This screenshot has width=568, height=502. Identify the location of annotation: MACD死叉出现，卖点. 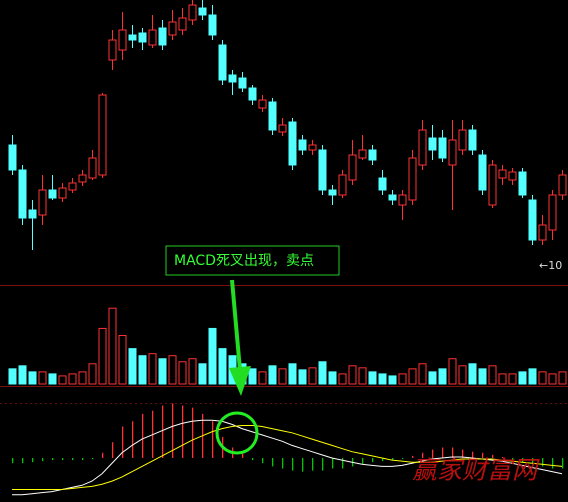
(244, 261).